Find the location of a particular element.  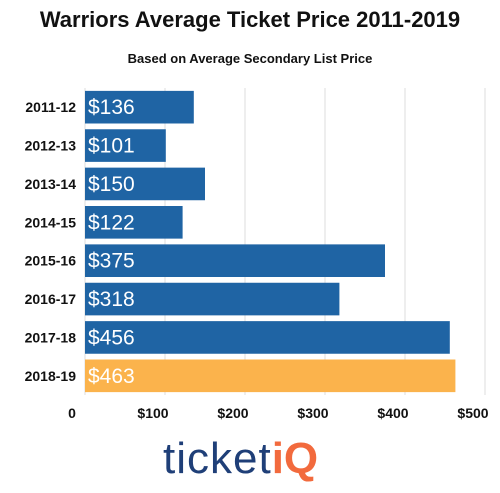

x-tick-label-1: $100 is located at coordinates (152, 413).